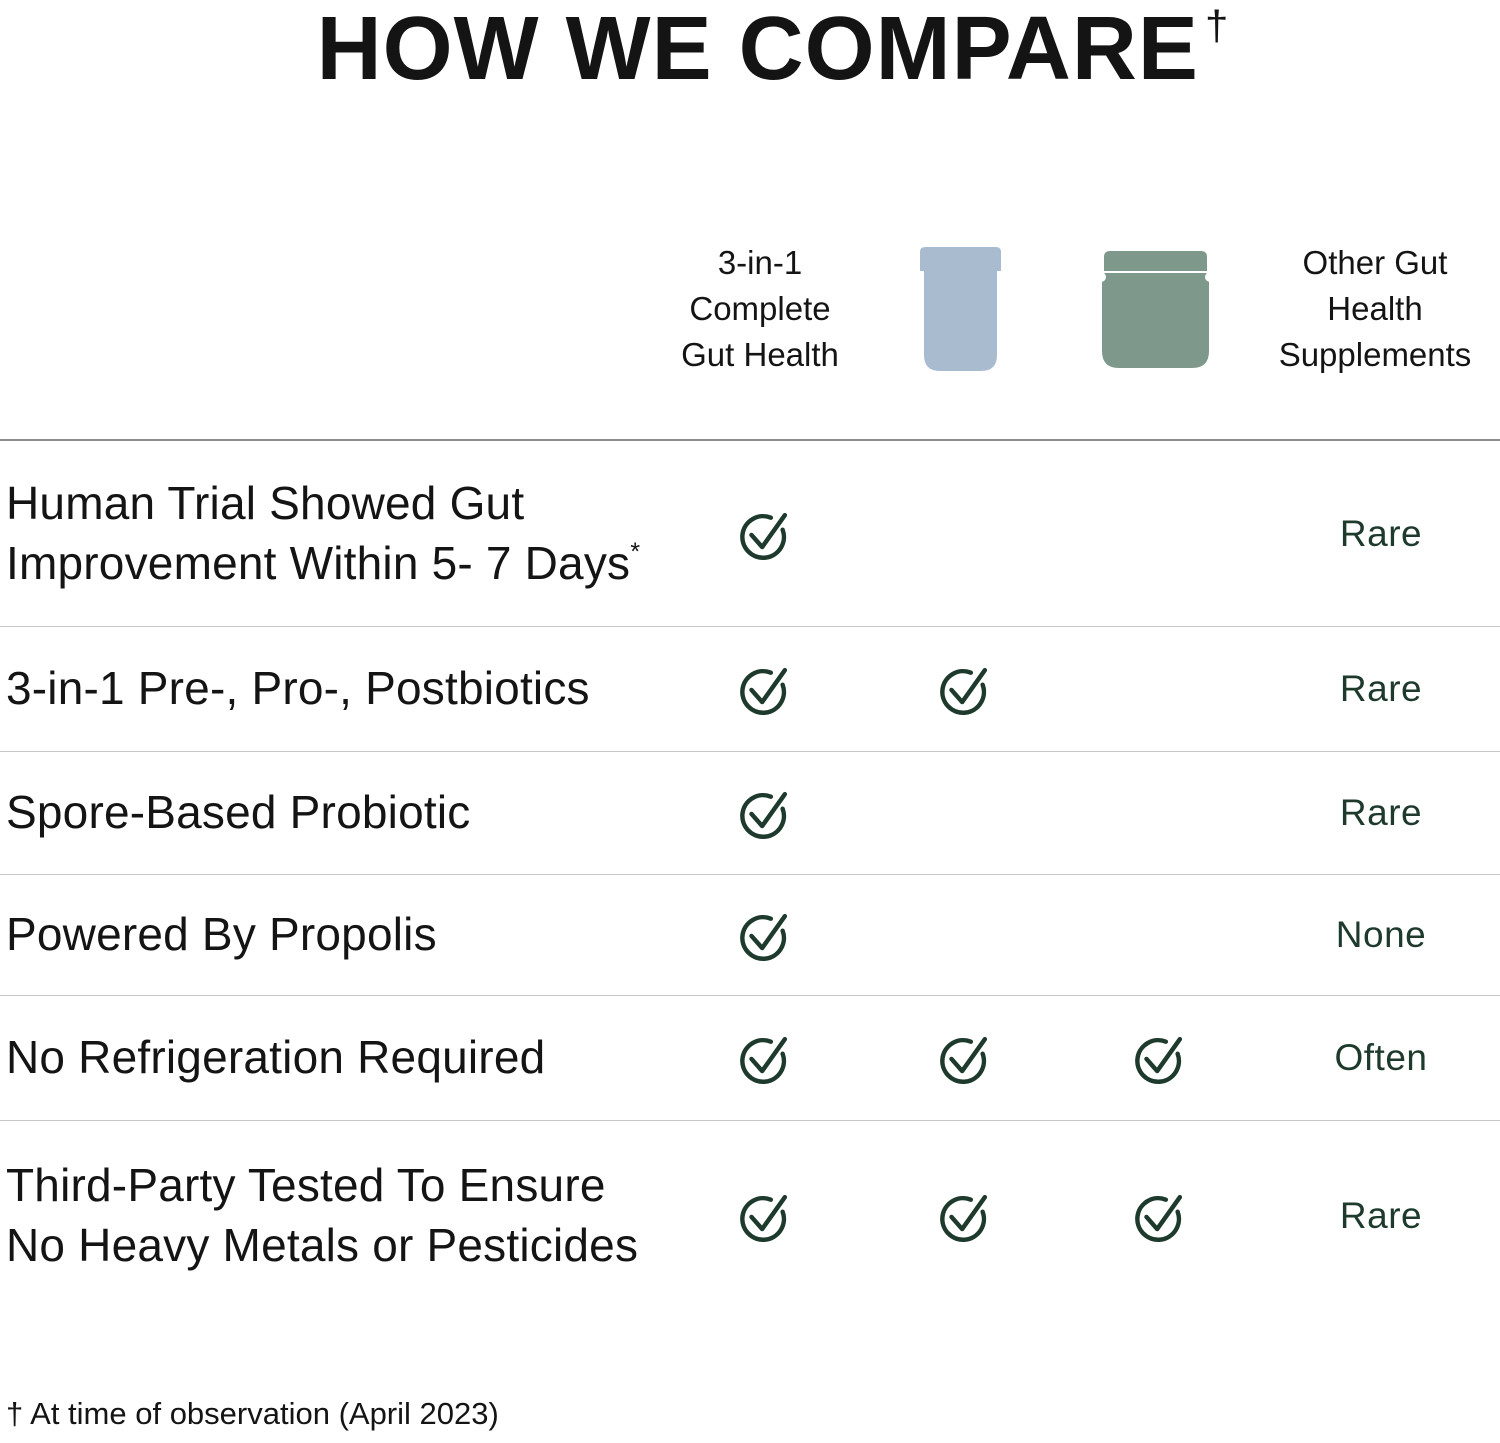 This screenshot has width=1500, height=1443. I want to click on table-row: Powered By Propolis None, so click(750, 935).